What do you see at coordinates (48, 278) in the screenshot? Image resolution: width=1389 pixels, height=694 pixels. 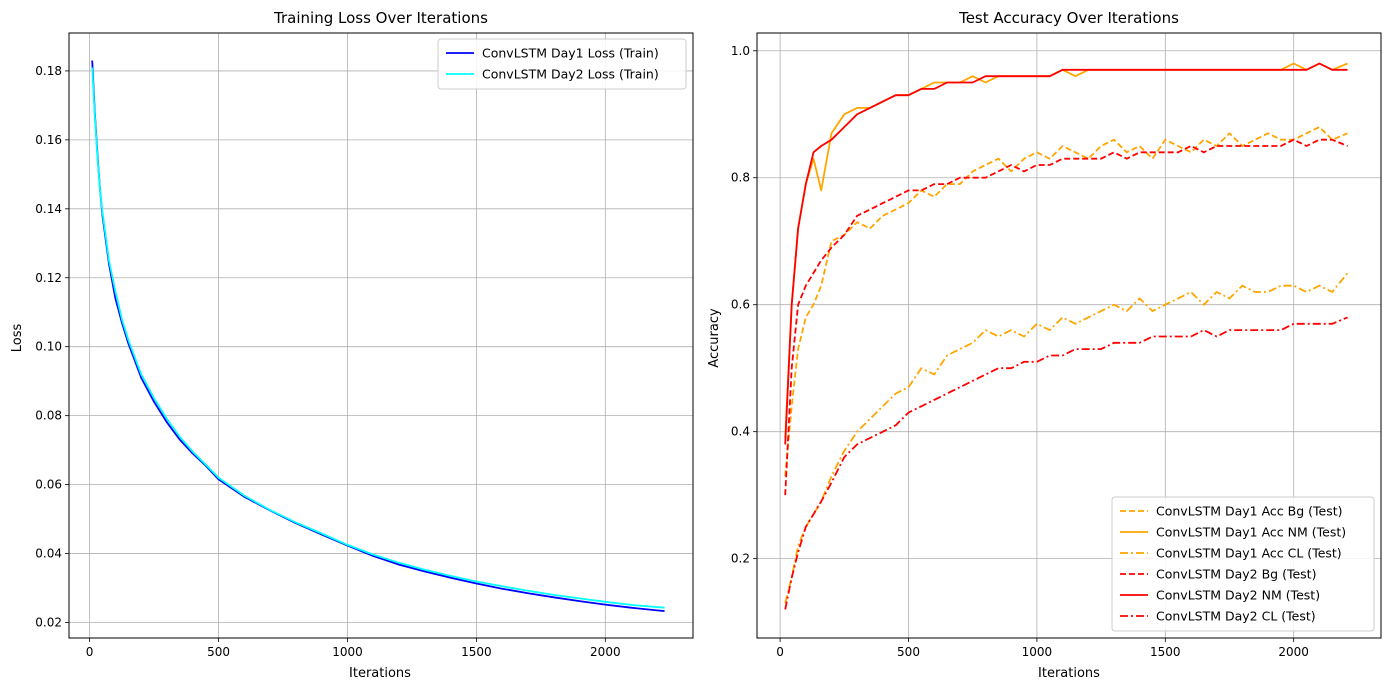 I see `y-tick-label: 0.12` at bounding box center [48, 278].